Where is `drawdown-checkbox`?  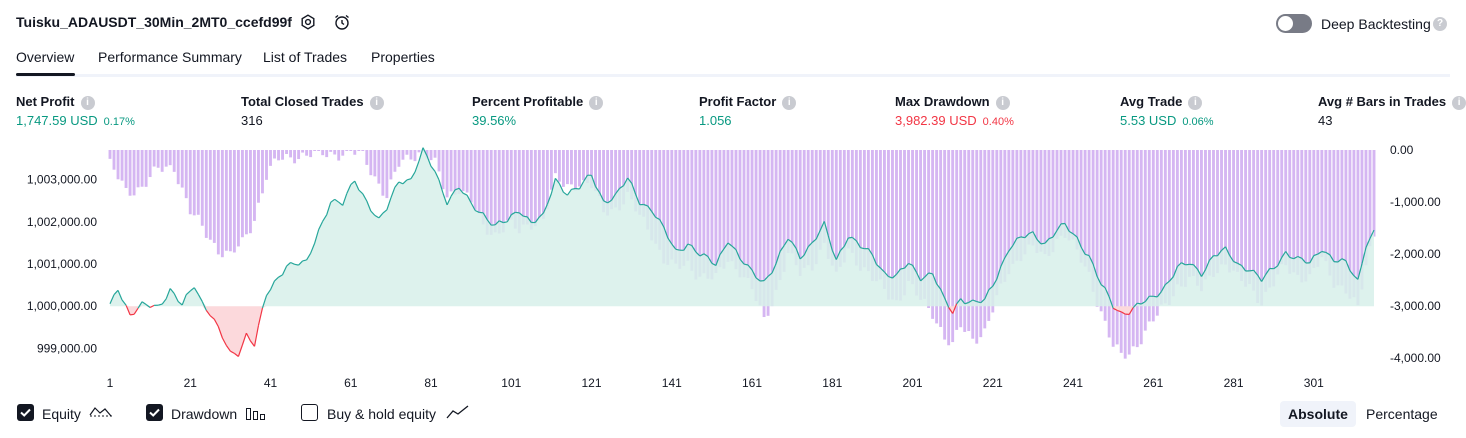 drawdown-checkbox is located at coordinates (154, 412).